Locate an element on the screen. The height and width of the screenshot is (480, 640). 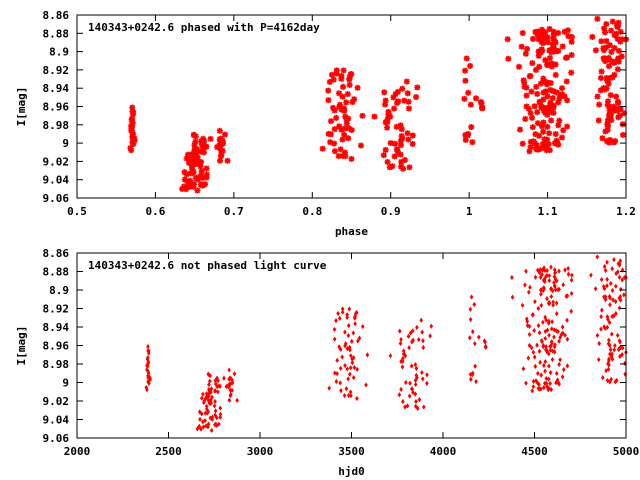
x-tick-label: 1.1 is located at coordinates (548, 211).